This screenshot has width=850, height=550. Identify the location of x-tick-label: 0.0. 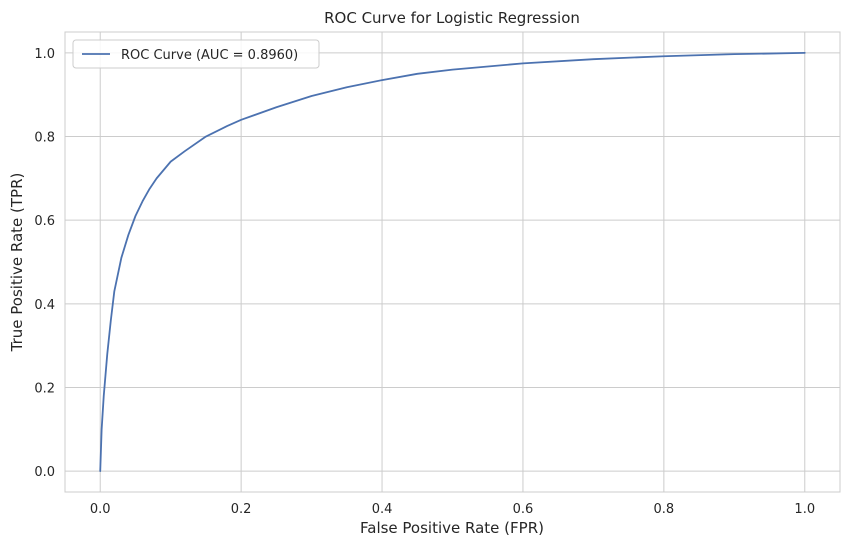
(100, 509).